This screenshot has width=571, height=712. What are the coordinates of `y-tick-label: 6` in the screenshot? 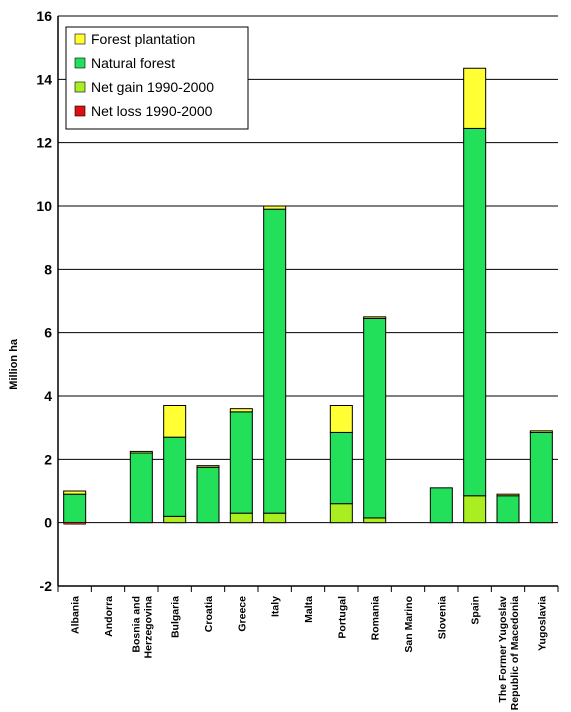 It's located at (48, 333).